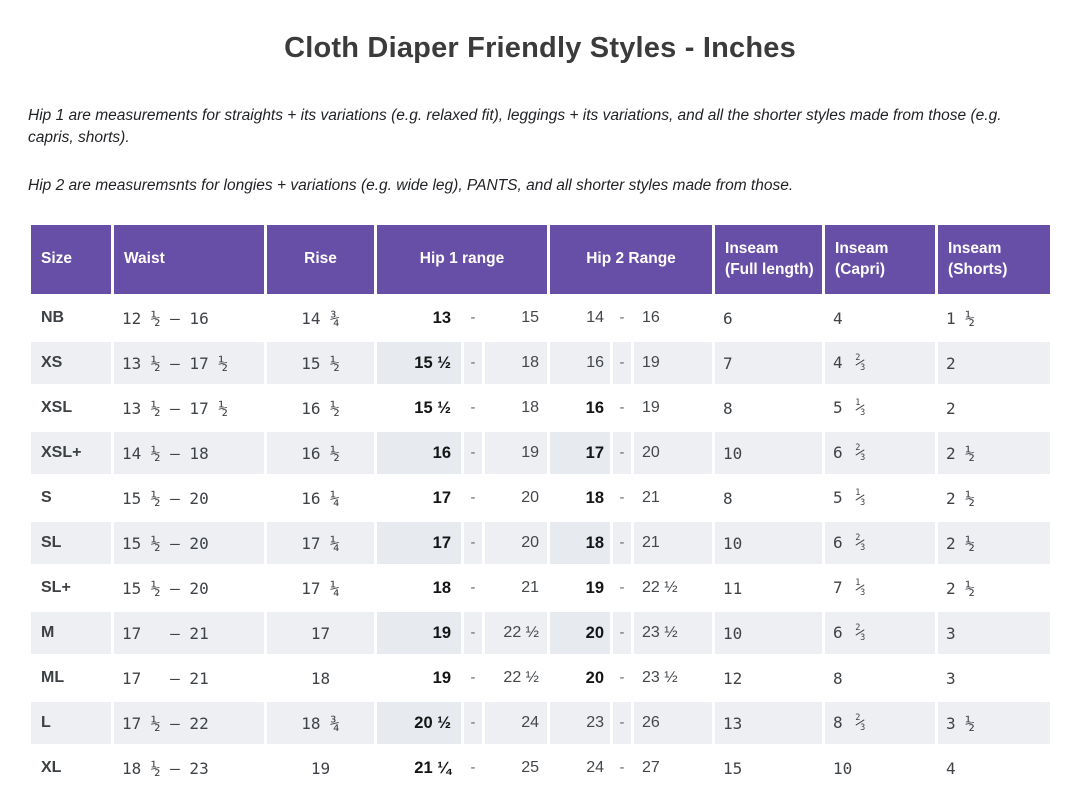  Describe the element at coordinates (46, 498) in the screenshot. I see `cell-size: S` at that location.